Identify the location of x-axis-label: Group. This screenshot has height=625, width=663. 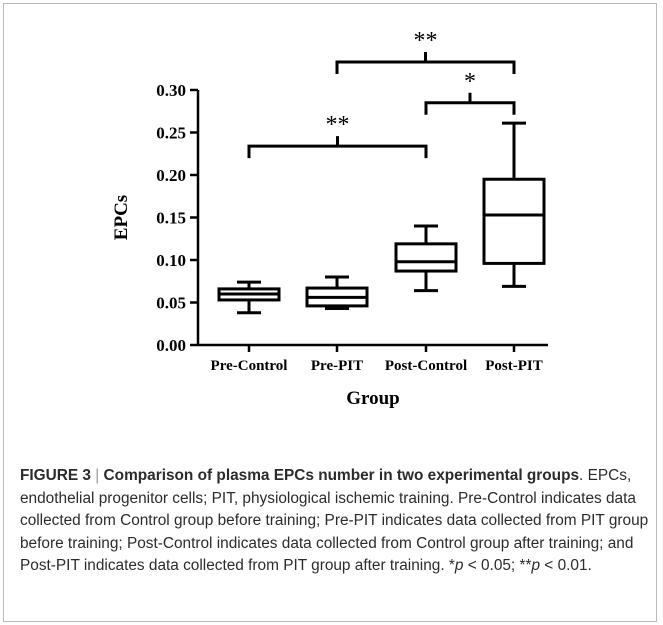
(373, 398).